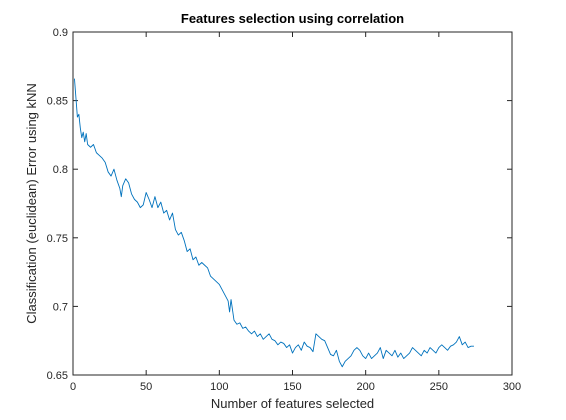 Image resolution: width=566 pixels, height=420 pixels. Describe the element at coordinates (57, 239) in the screenshot. I see `y-tick-label: 0.75` at that location.